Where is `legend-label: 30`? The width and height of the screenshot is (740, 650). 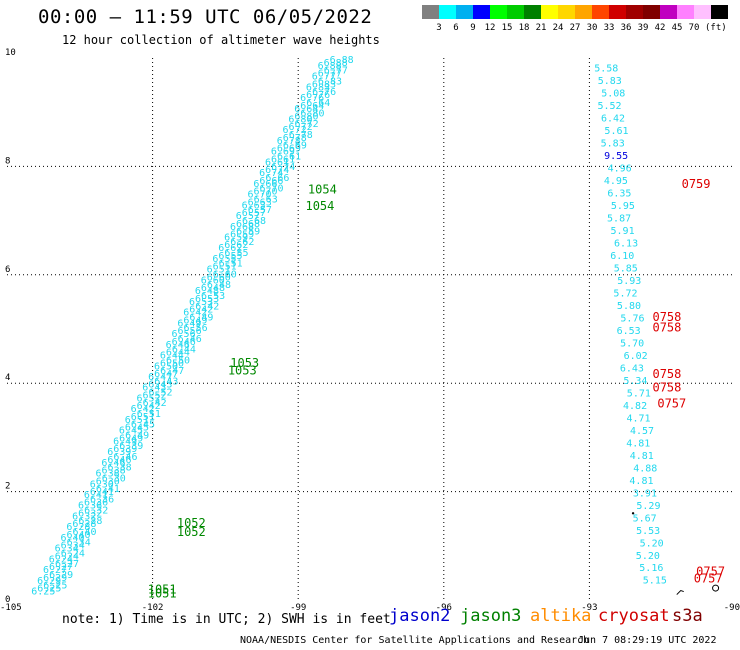
legend-label: 30 is located at coordinates (592, 28).